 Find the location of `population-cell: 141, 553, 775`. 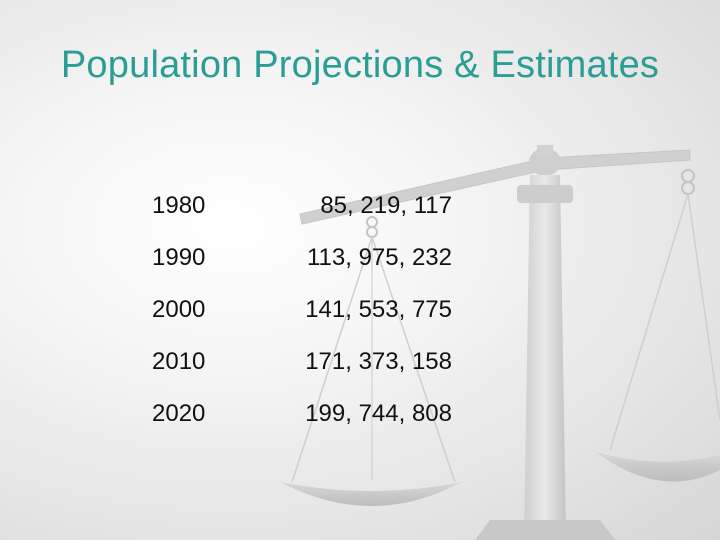

population-cell: 141, 553, 775 is located at coordinates (378, 309).